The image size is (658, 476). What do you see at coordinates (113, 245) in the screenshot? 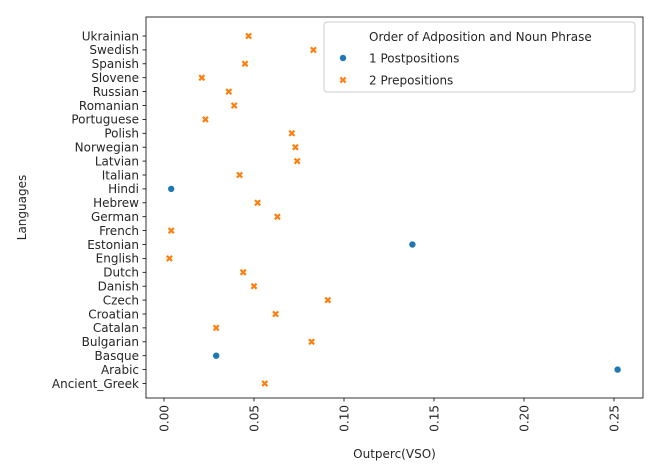
I see `y-tick-label: Estonian` at bounding box center [113, 245].